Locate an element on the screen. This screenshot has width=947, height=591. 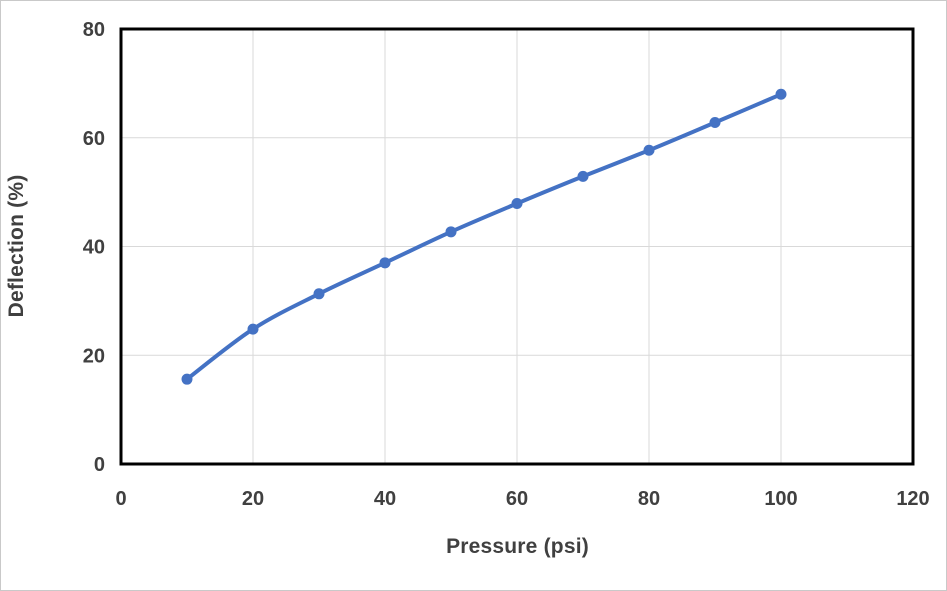
x-tick-label: 120 is located at coordinates (912, 499).